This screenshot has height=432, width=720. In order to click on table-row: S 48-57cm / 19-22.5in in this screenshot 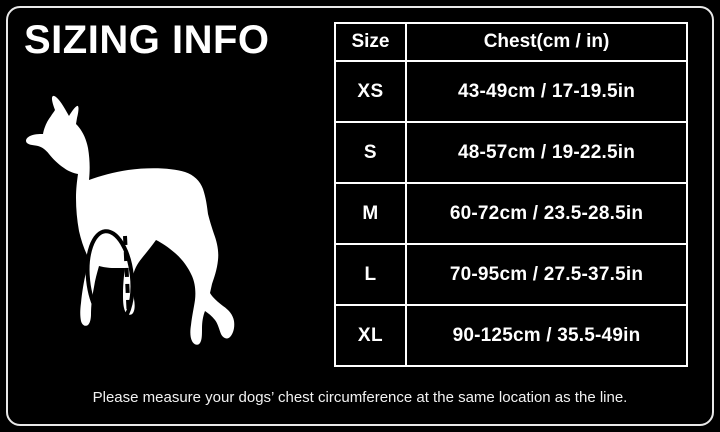, I will do `click(511, 152)`.